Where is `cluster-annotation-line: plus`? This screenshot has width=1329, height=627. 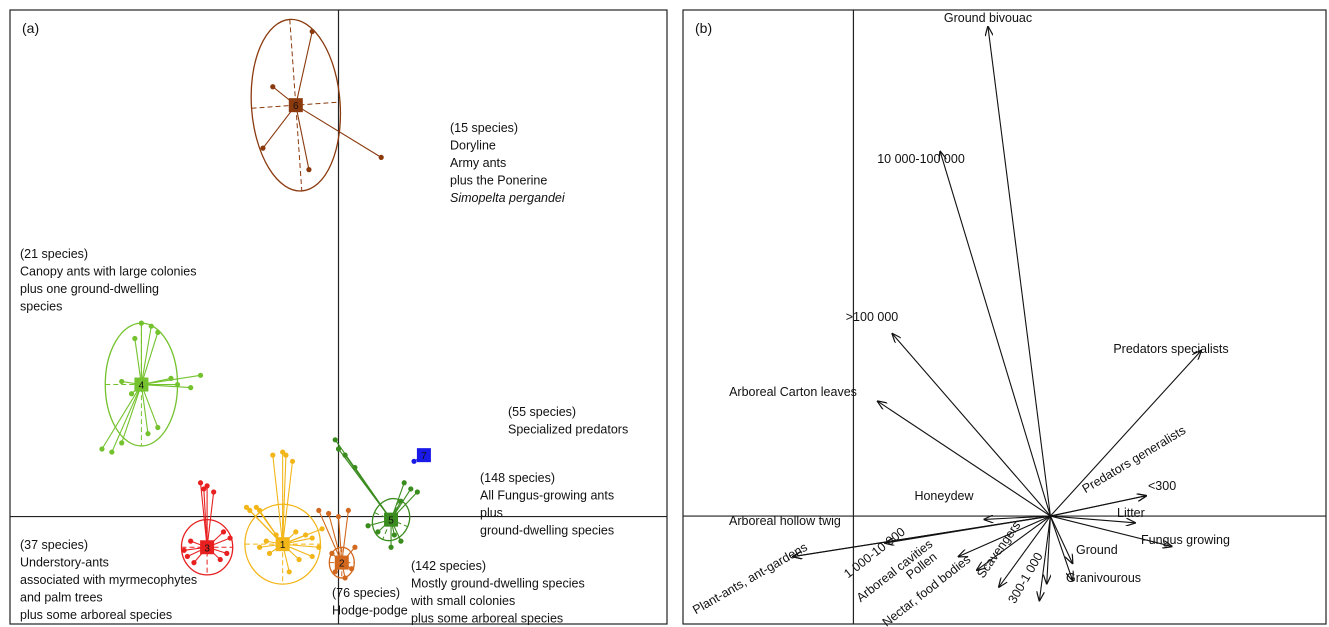
cluster-annotation-line: plus is located at coordinates (491, 513).